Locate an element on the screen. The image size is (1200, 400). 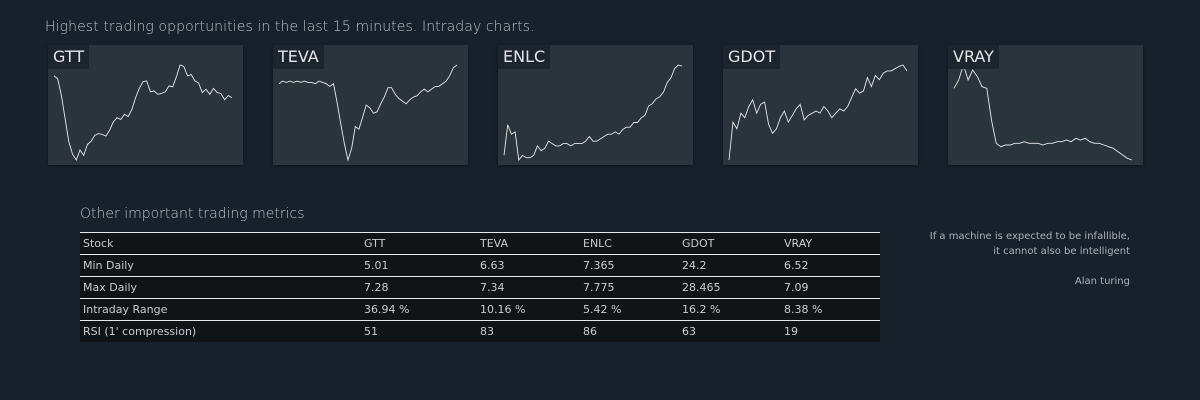
table-cell: 24.2 is located at coordinates (730, 265).